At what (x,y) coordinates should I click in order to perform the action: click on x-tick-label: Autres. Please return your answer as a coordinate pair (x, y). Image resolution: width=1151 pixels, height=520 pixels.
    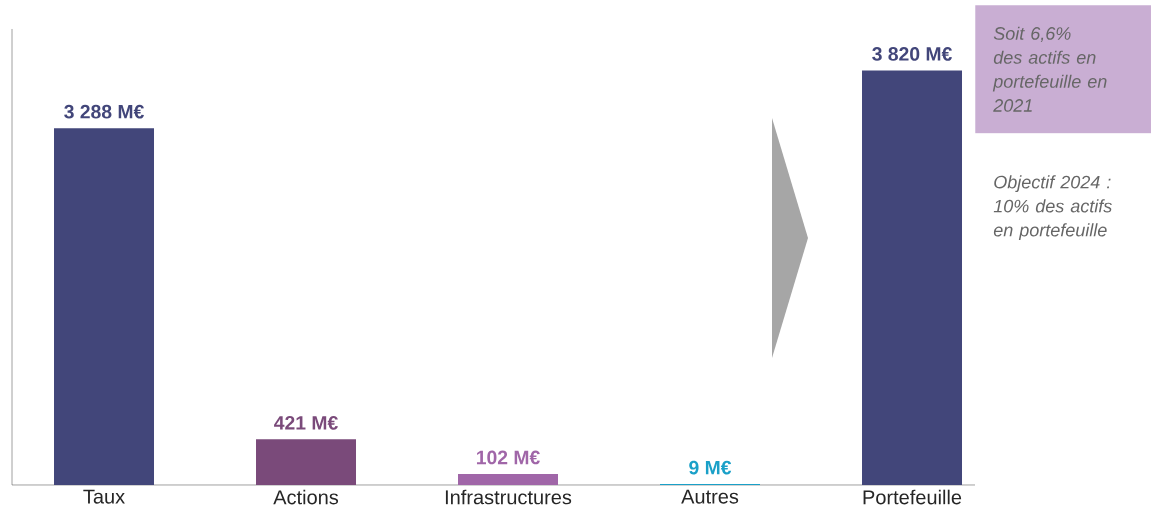
    Looking at the image, I should click on (710, 496).